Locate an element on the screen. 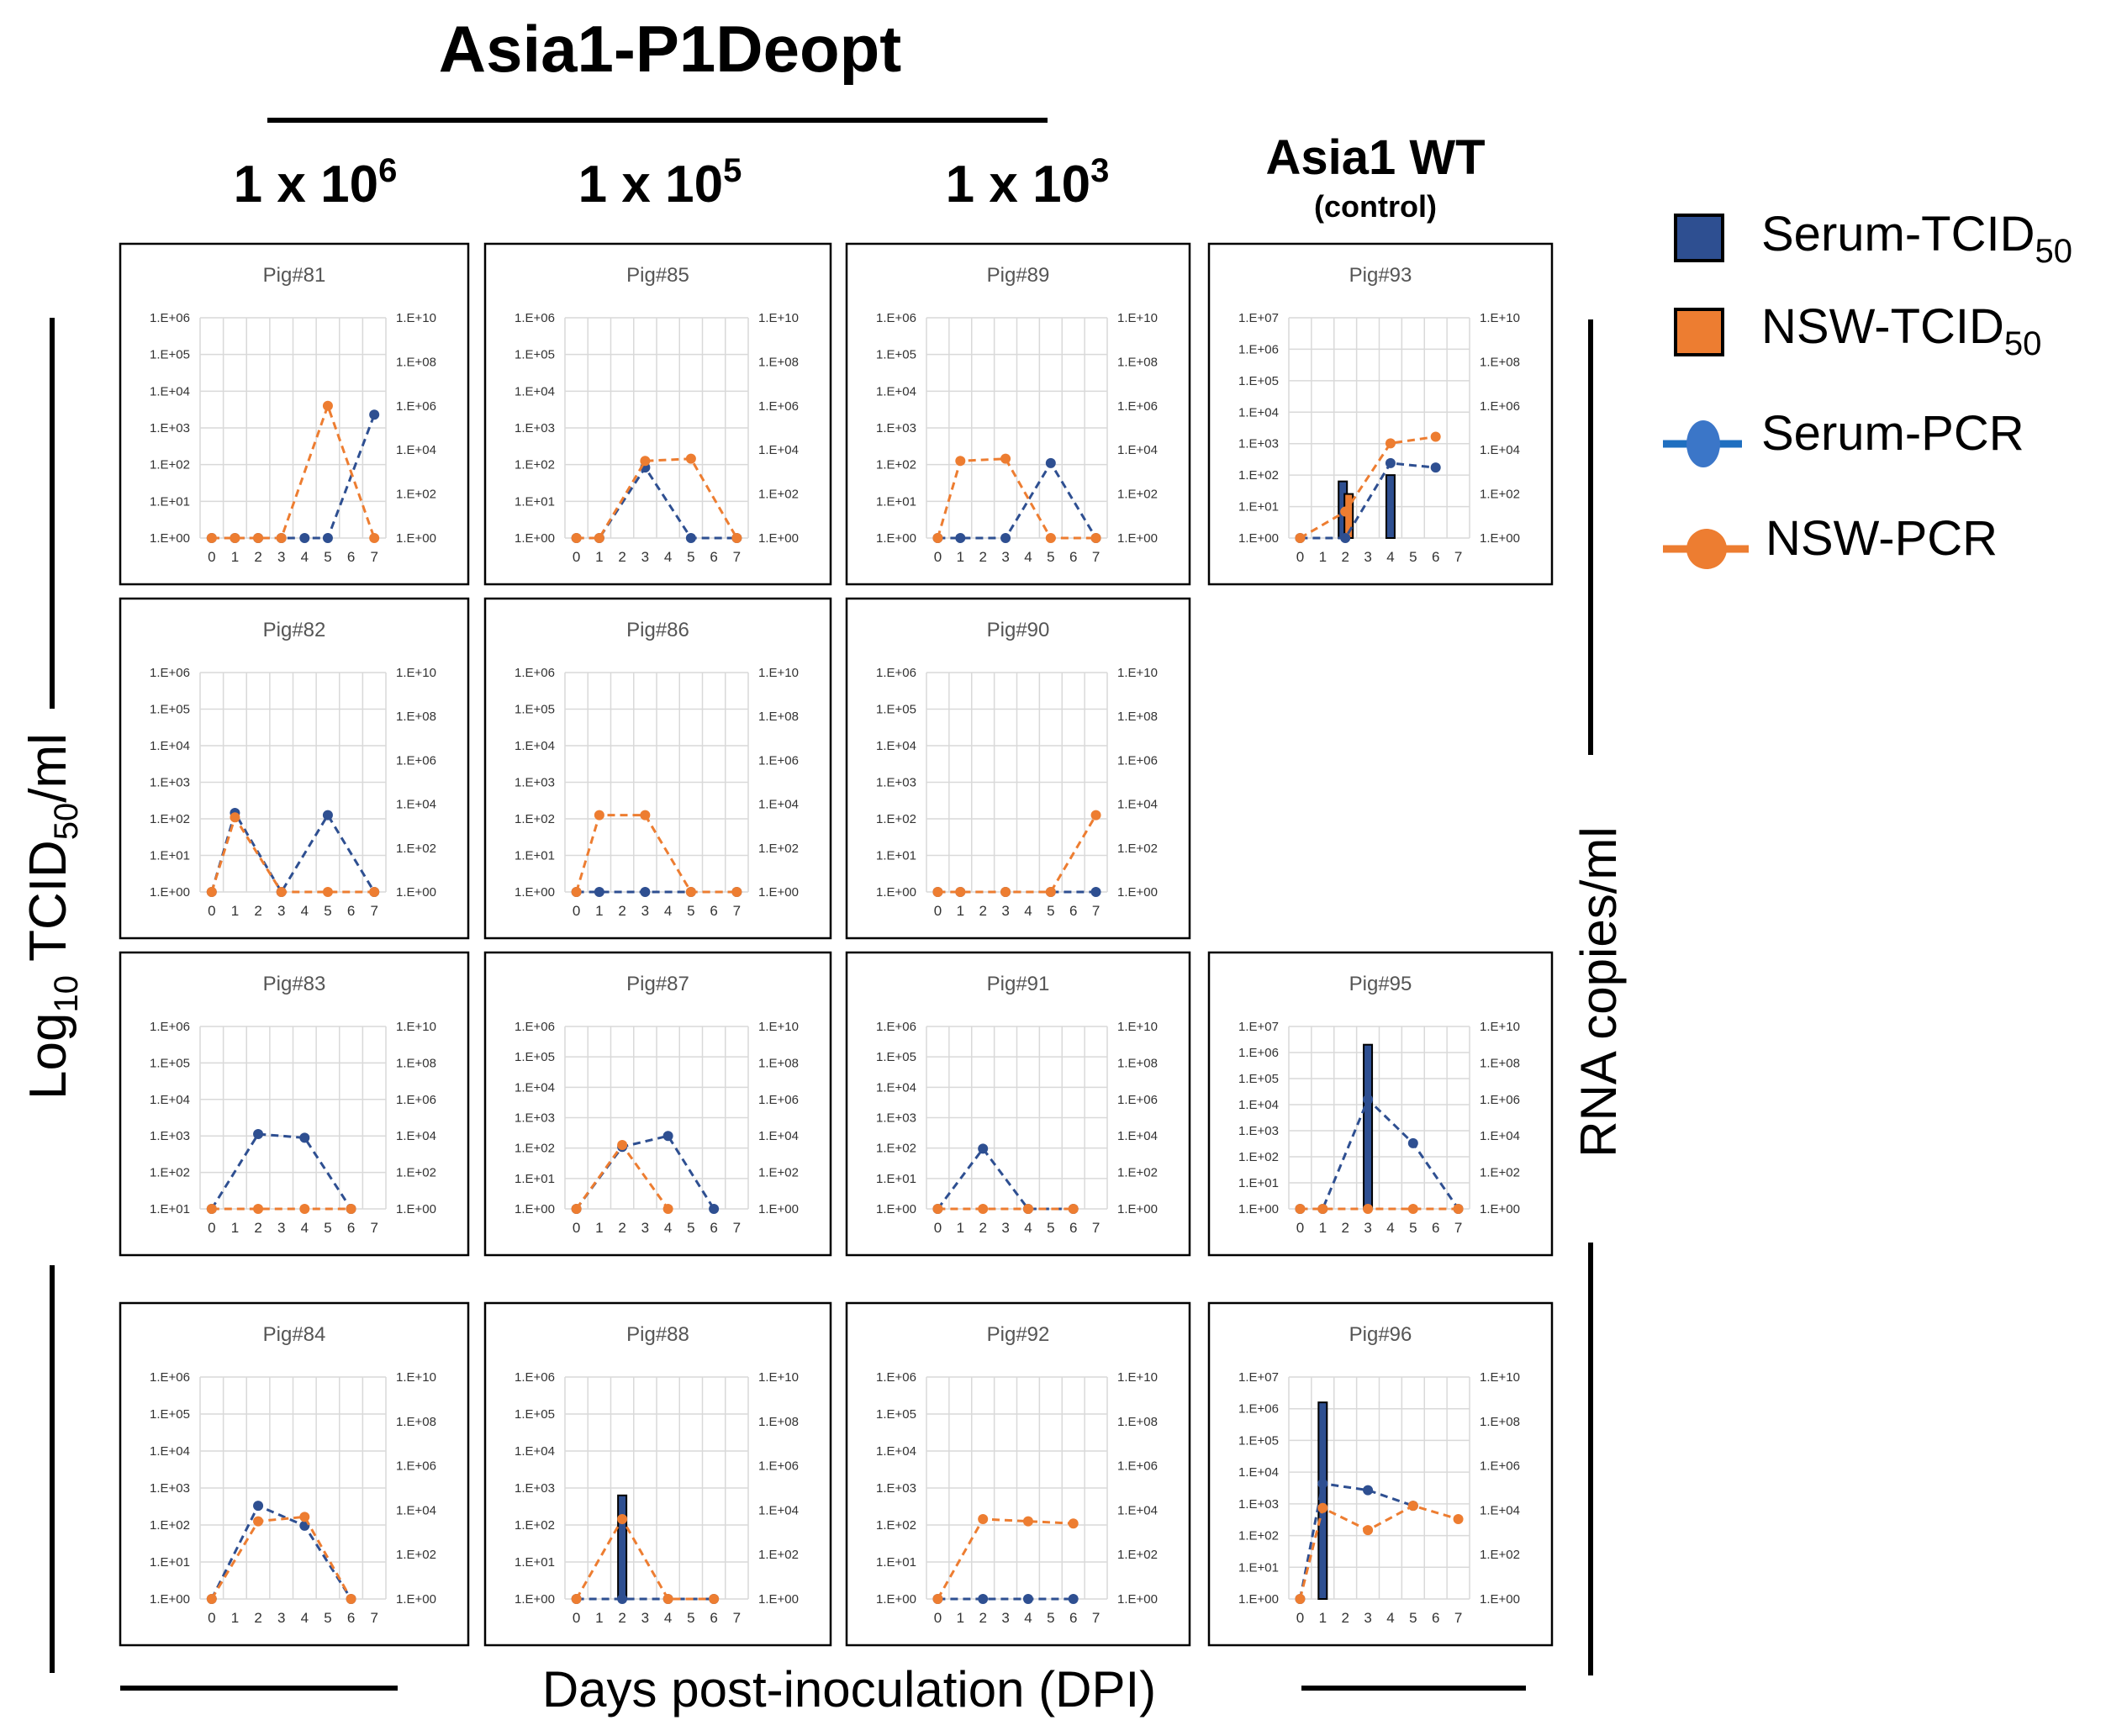 Image resolution: width=2106 pixels, height=1736 pixels. legend-serum-pcr-label: Serum-PCR is located at coordinates (1892, 433).